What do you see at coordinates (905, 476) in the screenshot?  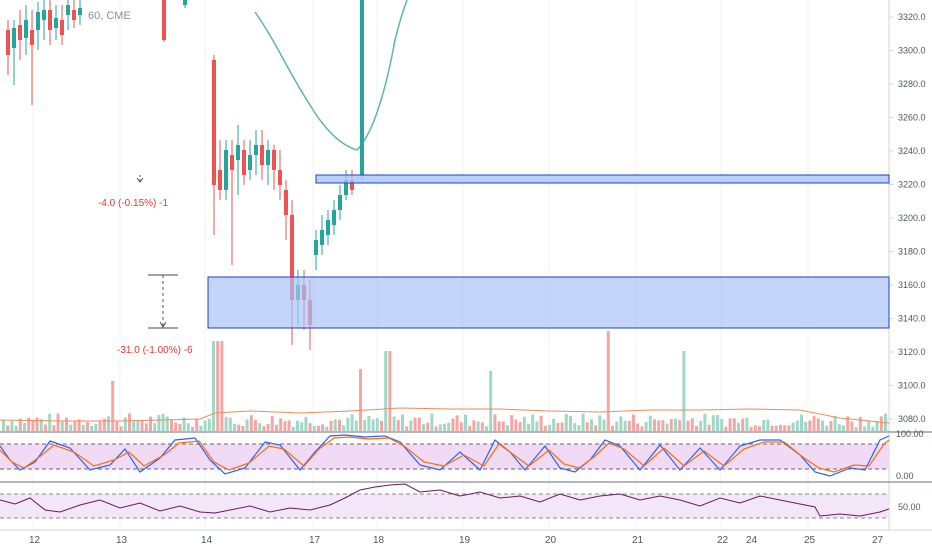 I see `stoch-tick-label: 0.00` at bounding box center [905, 476].